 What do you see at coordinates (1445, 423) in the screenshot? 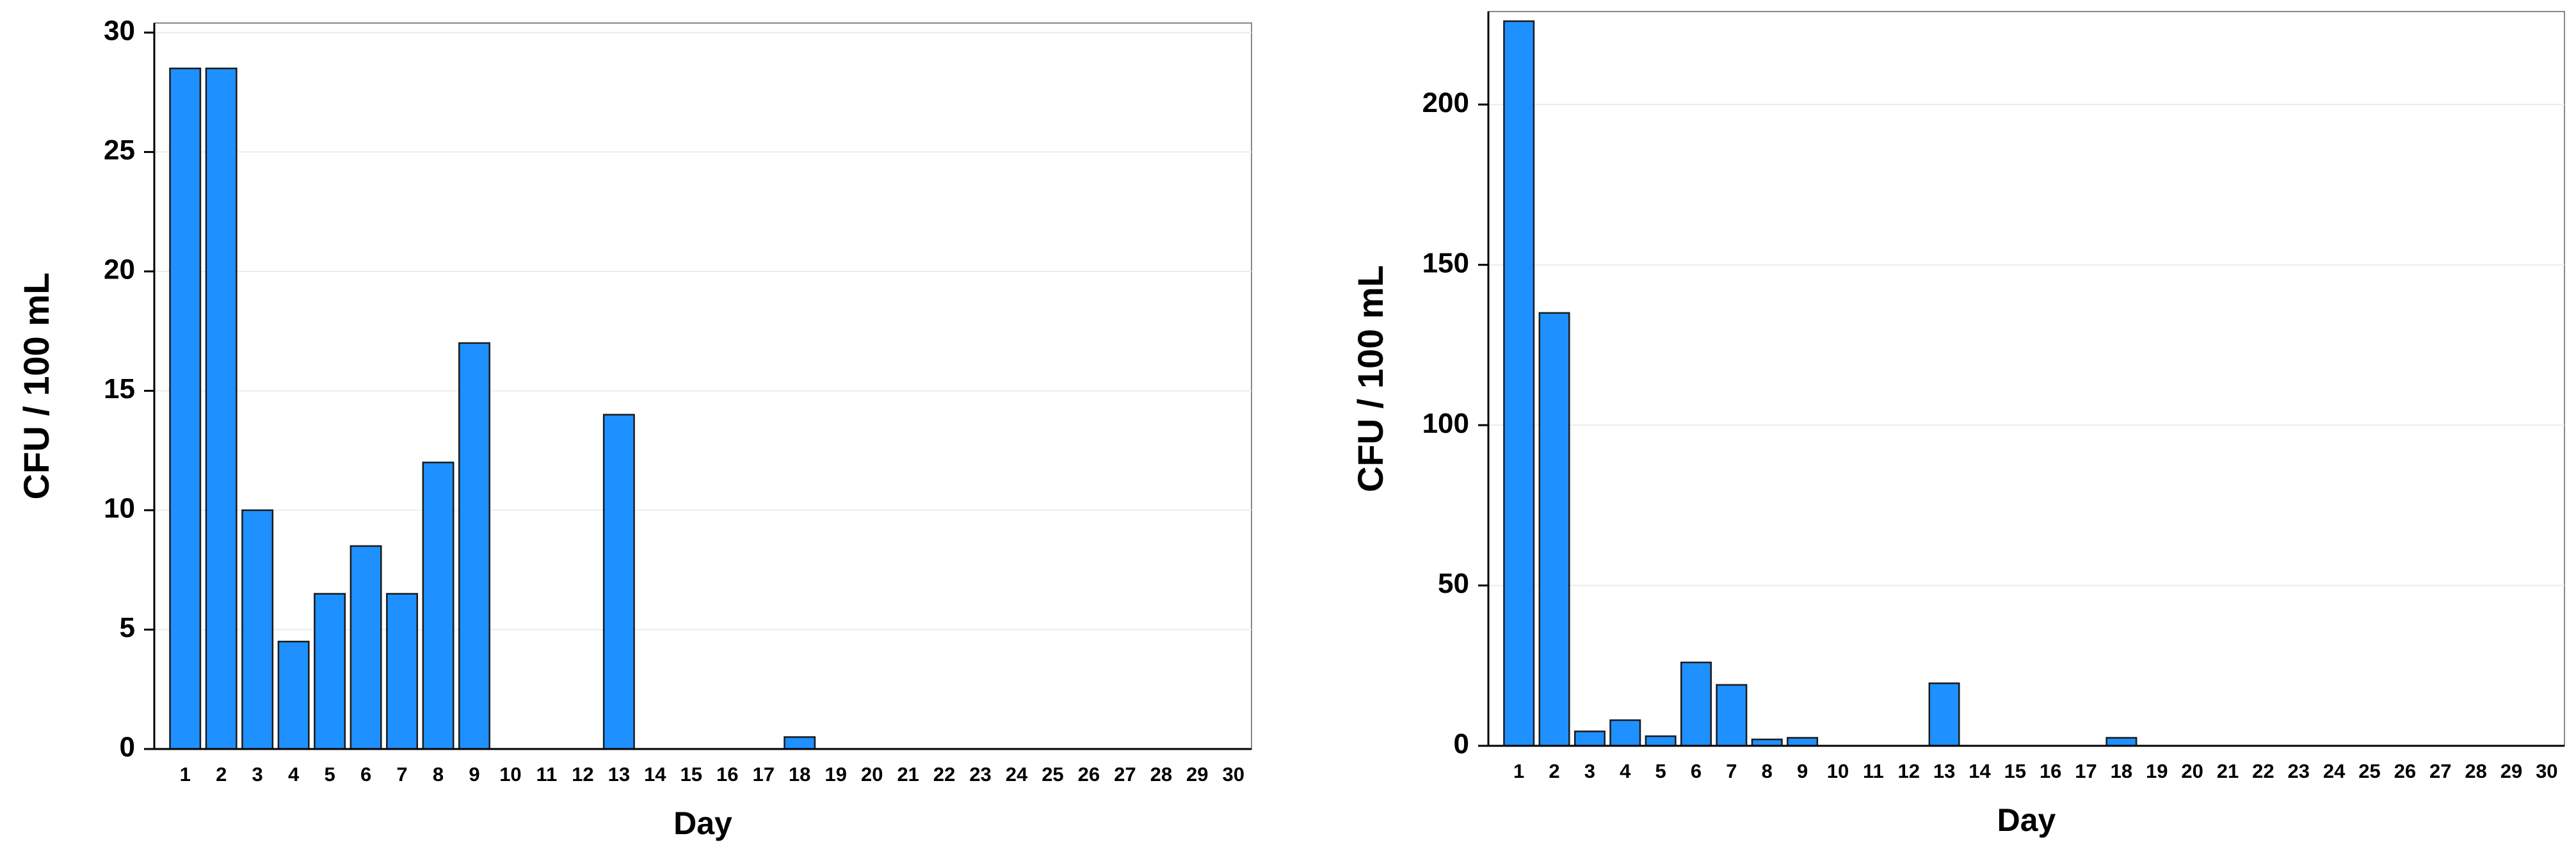
I see `y-tick-label: 100` at bounding box center [1445, 423].